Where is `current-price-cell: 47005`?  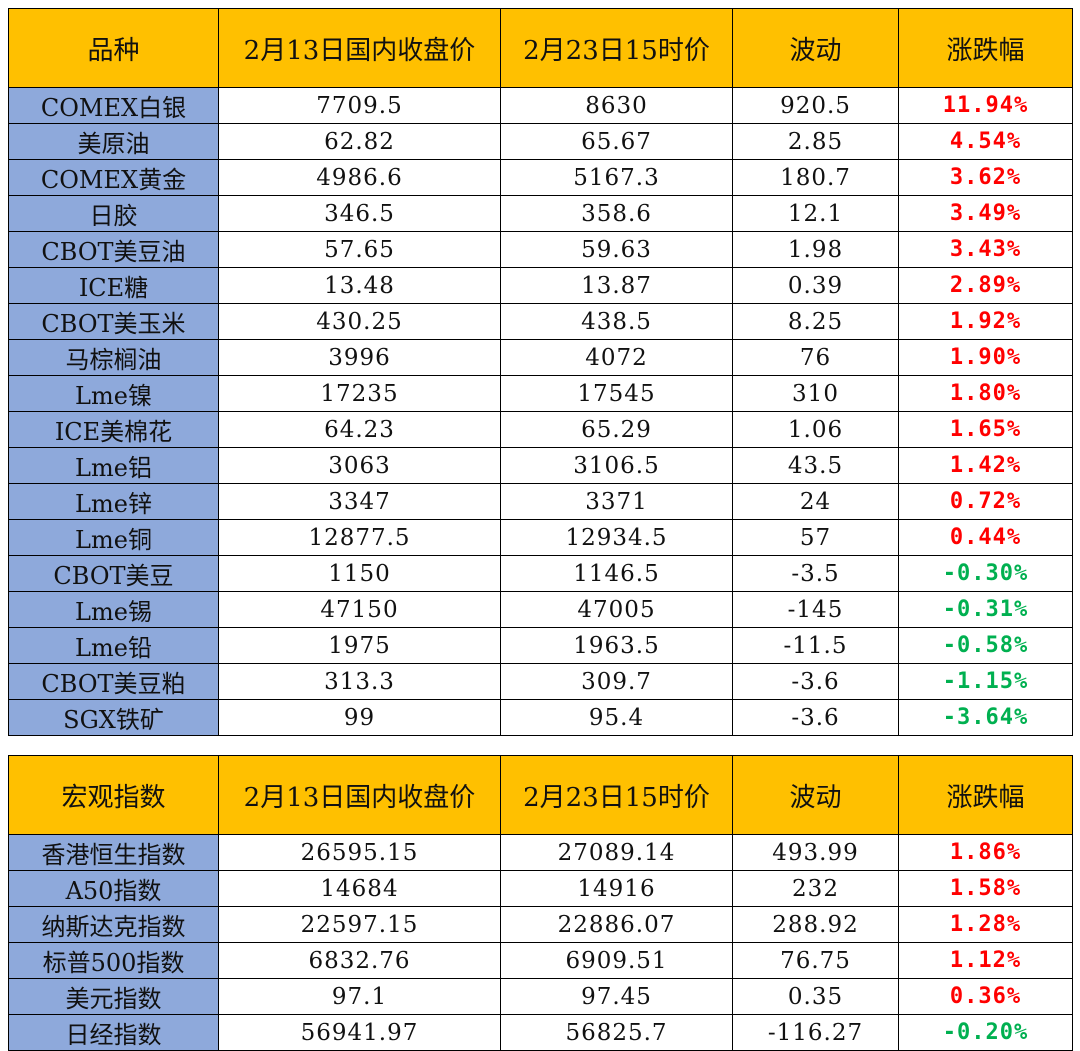 current-price-cell: 47005 is located at coordinates (616, 609).